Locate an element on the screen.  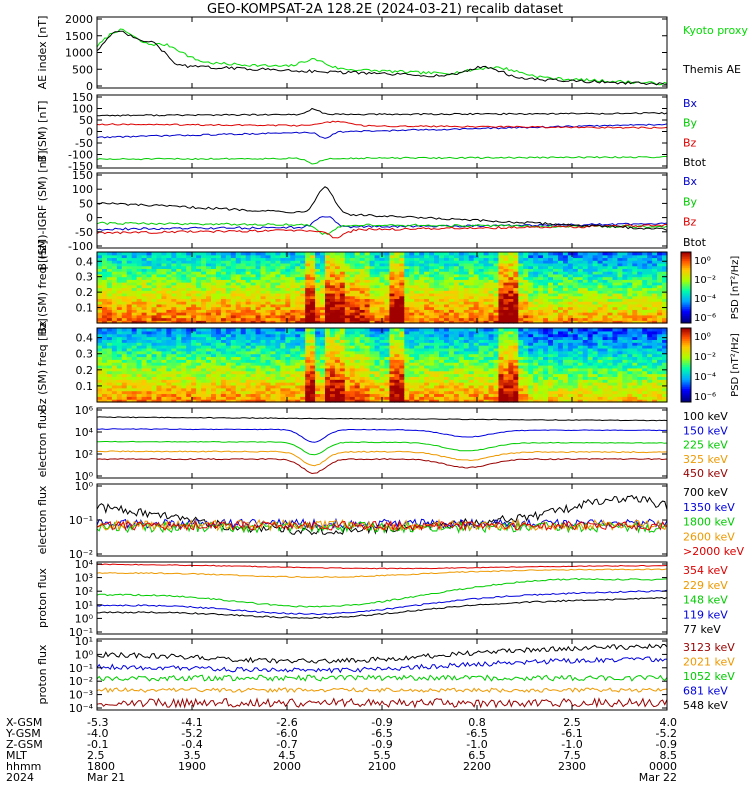
y-axis-label: Bx (SM) freq [Hz] is located at coordinates (42, 287).